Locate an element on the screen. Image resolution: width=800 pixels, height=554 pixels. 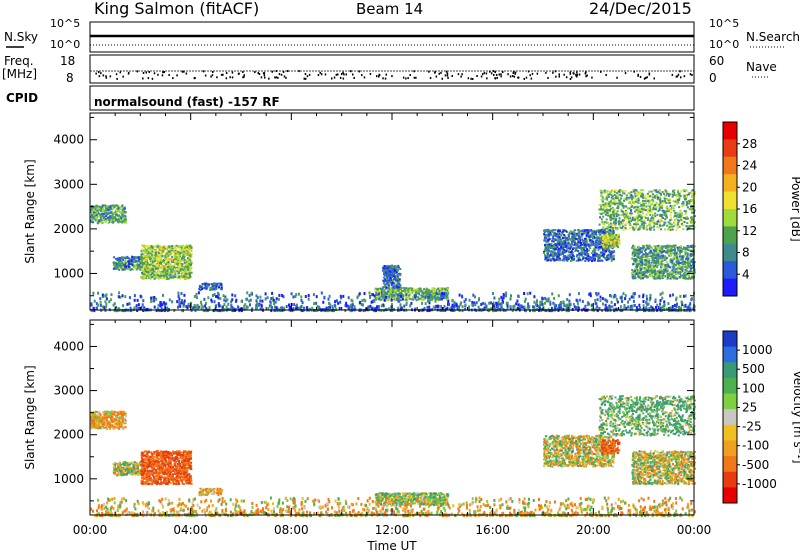
freq-panel-frame is located at coordinates (392, 69).